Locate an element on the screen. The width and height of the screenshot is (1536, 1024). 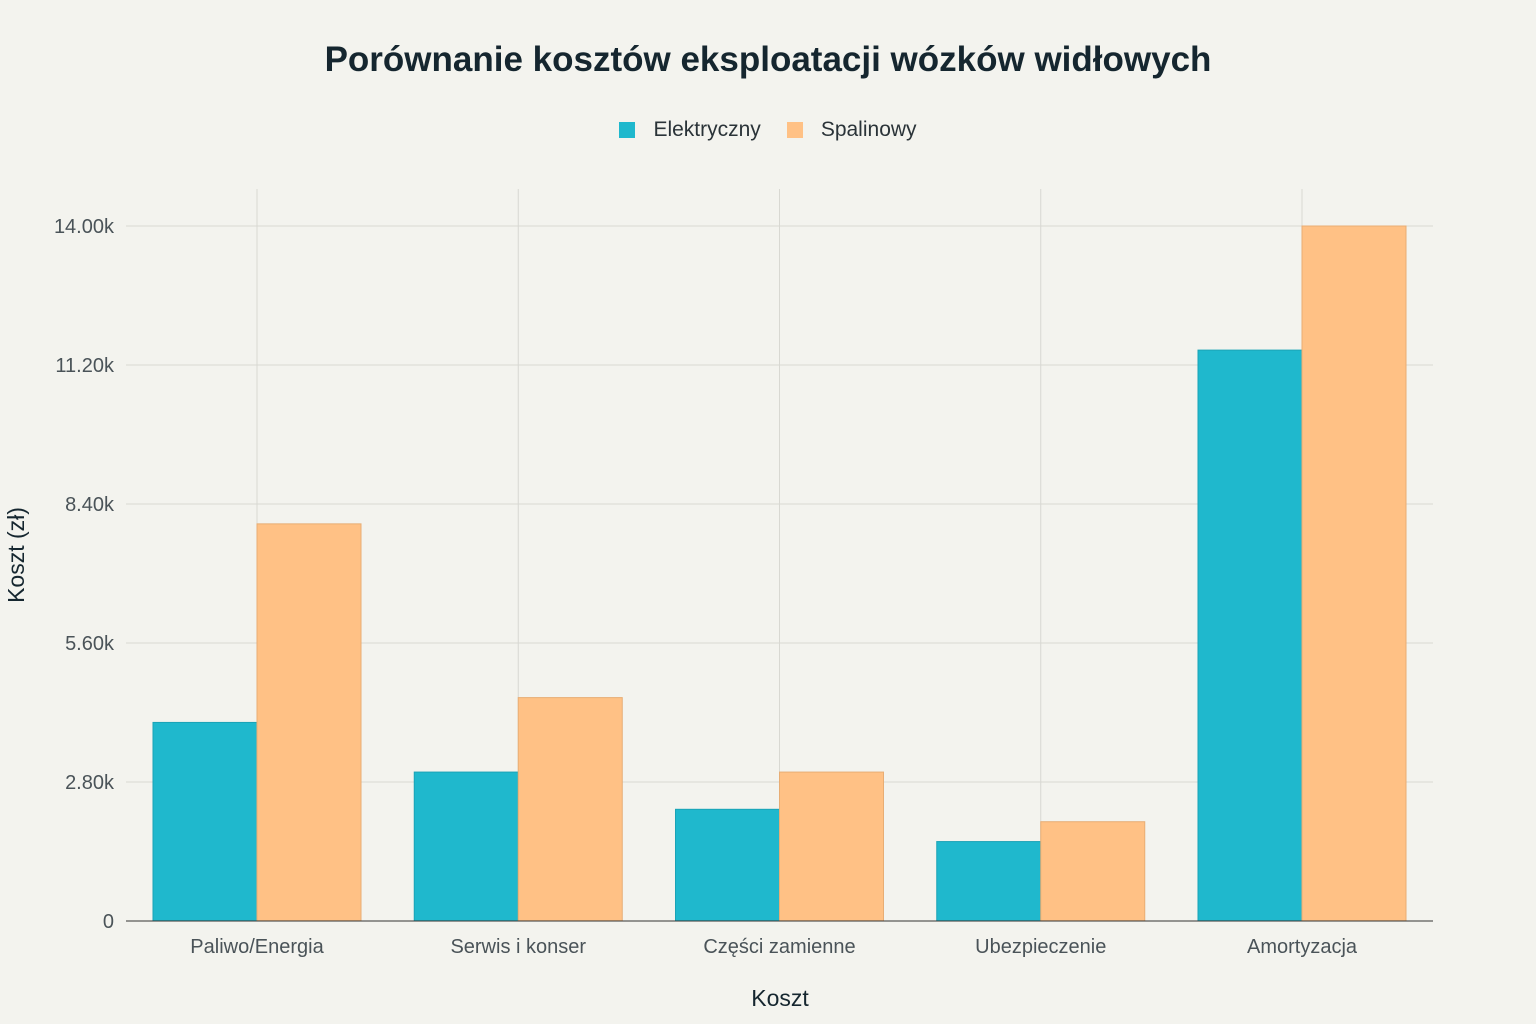
x-tick-label: Ubezpieczenie is located at coordinates (1040, 947).